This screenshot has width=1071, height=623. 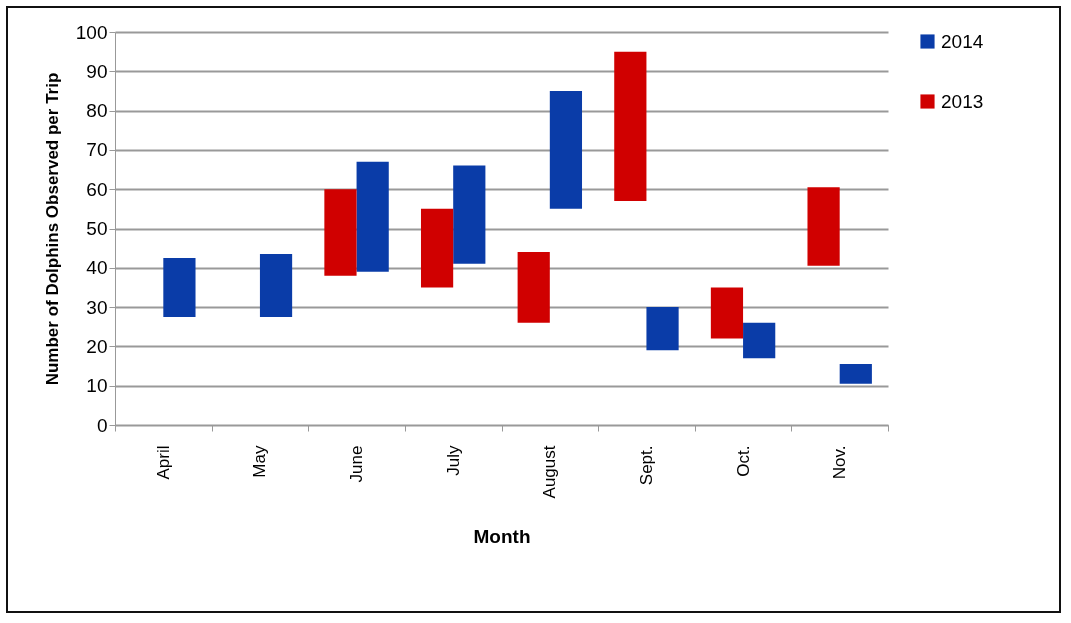 What do you see at coordinates (502, 537) in the screenshot?
I see `x-axis-title: Month` at bounding box center [502, 537].